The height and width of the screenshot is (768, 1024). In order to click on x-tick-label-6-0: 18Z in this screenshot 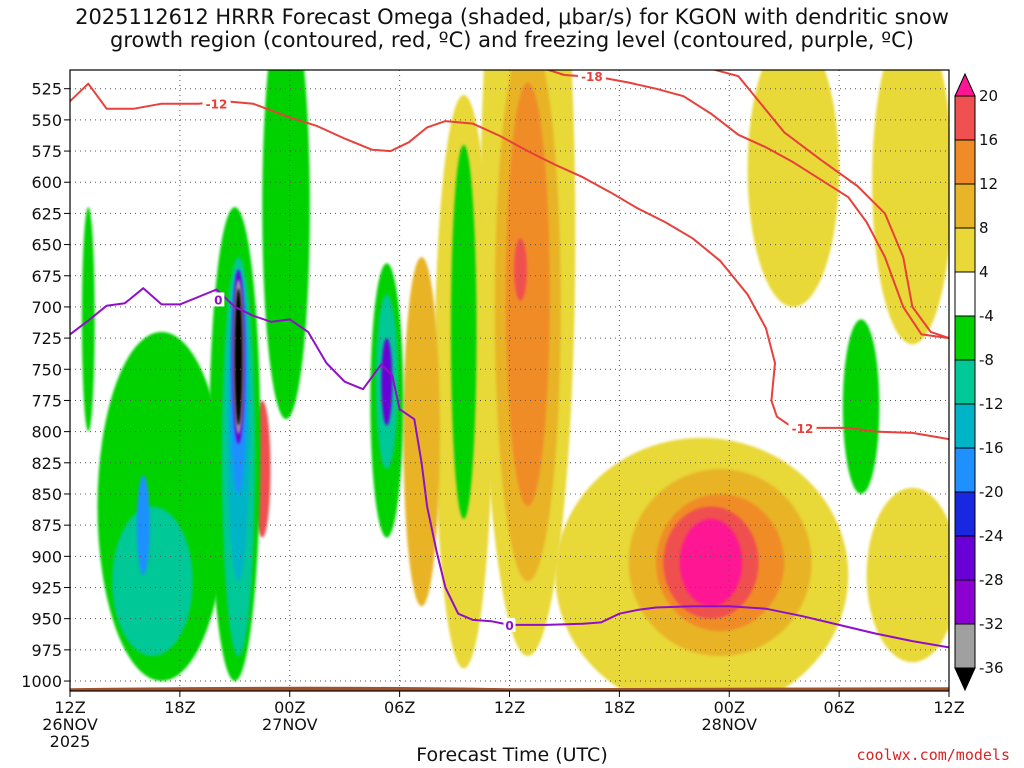, I will do `click(179, 707)`.